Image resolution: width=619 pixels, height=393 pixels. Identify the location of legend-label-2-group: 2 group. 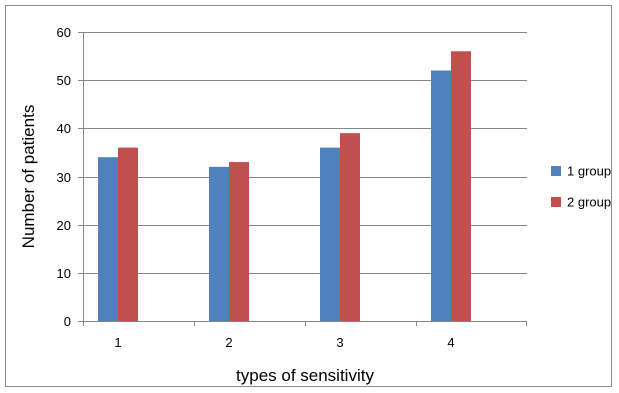
(589, 202).